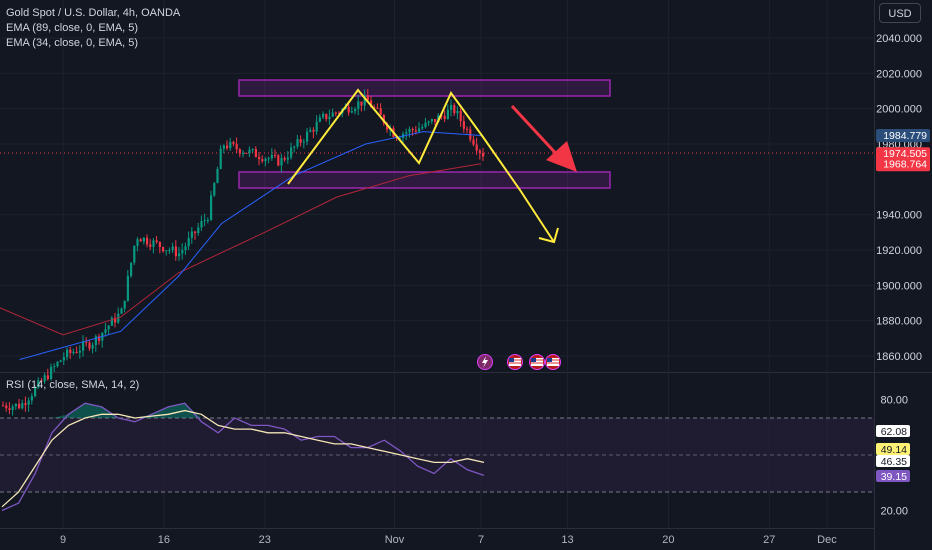 This screenshot has width=932, height=550. What do you see at coordinates (899, 110) in the screenshot?
I see `price-tick: 2000.000` at bounding box center [899, 110].